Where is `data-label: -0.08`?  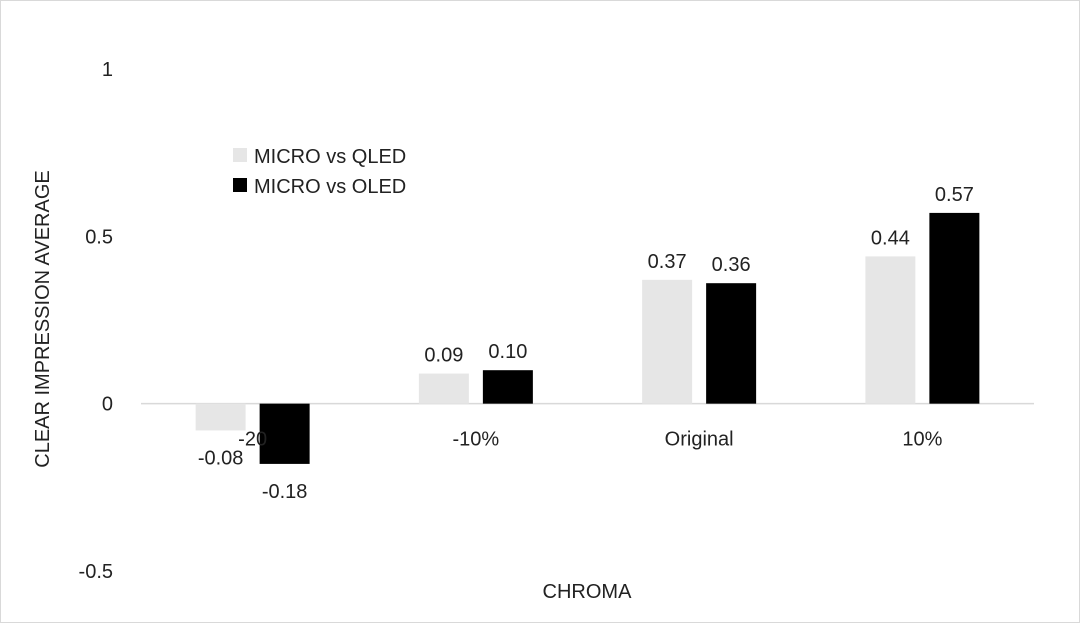
data-label: -0.08 is located at coordinates (221, 458).